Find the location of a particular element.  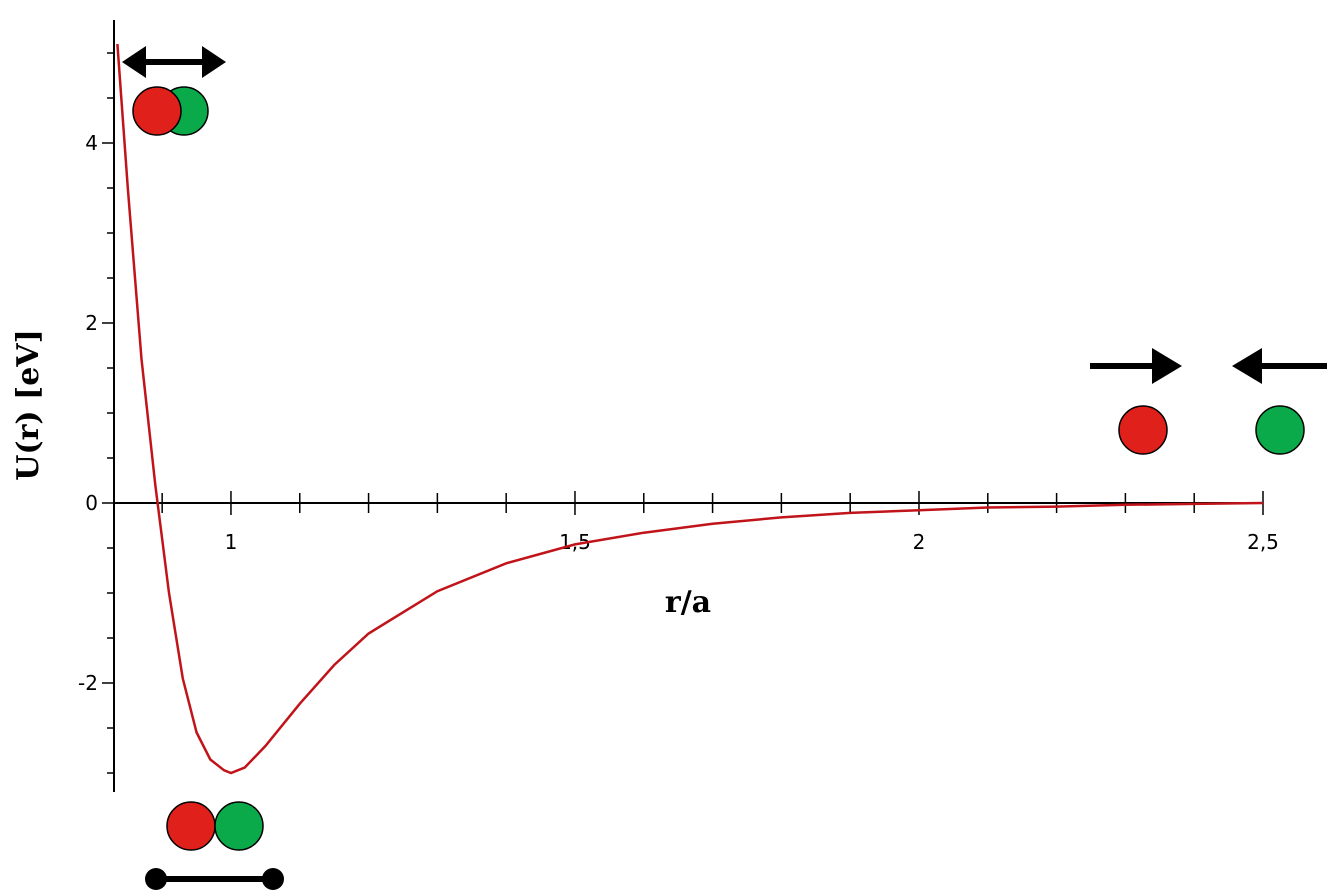

double-arrow-icon is located at coordinates (174, 62).